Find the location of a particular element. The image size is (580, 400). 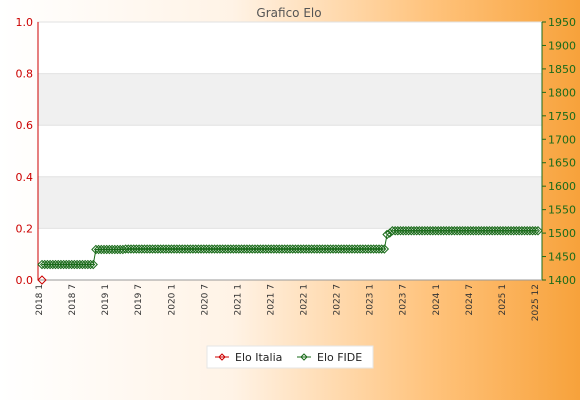

x-tick-label: 2018 7 is located at coordinates (73, 300).